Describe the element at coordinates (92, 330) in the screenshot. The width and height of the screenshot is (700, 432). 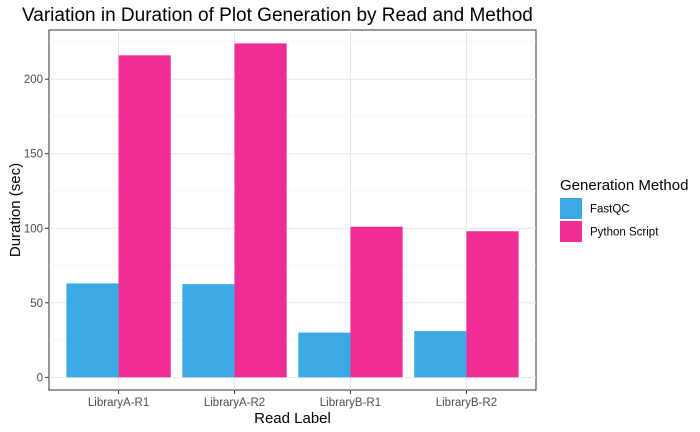
I see `bar-fastqc-librarya-r1` at that location.